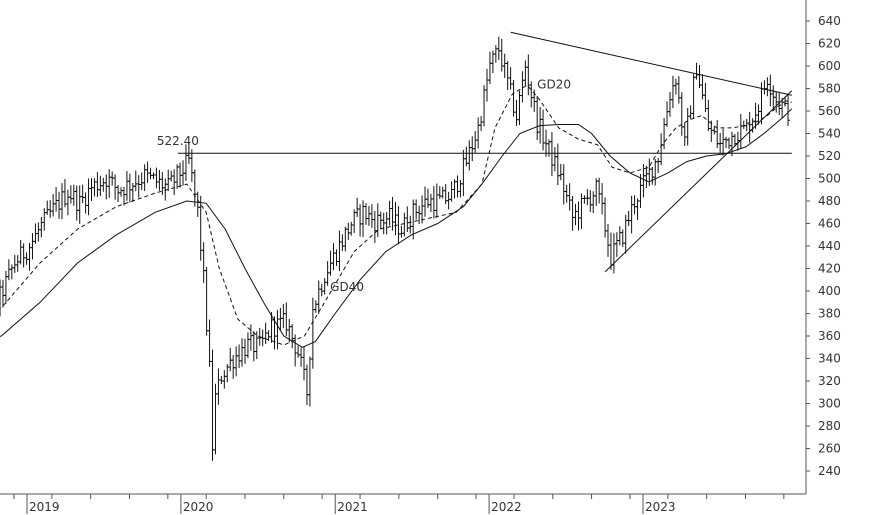 This screenshot has width=874, height=515. I want to click on y-tick-label: 600, so click(829, 66).